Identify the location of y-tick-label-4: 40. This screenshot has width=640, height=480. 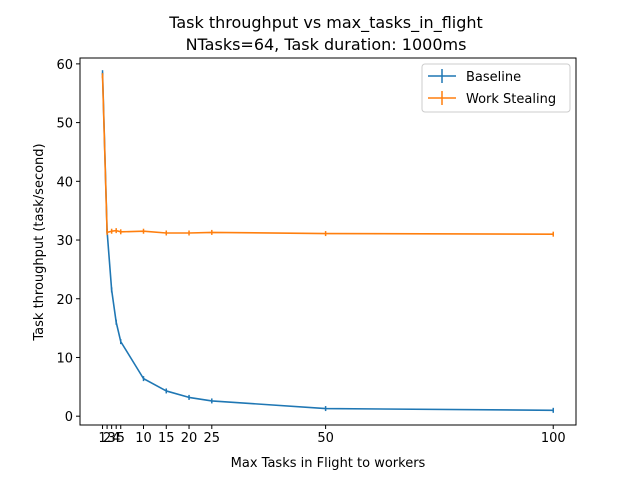
(64, 182).